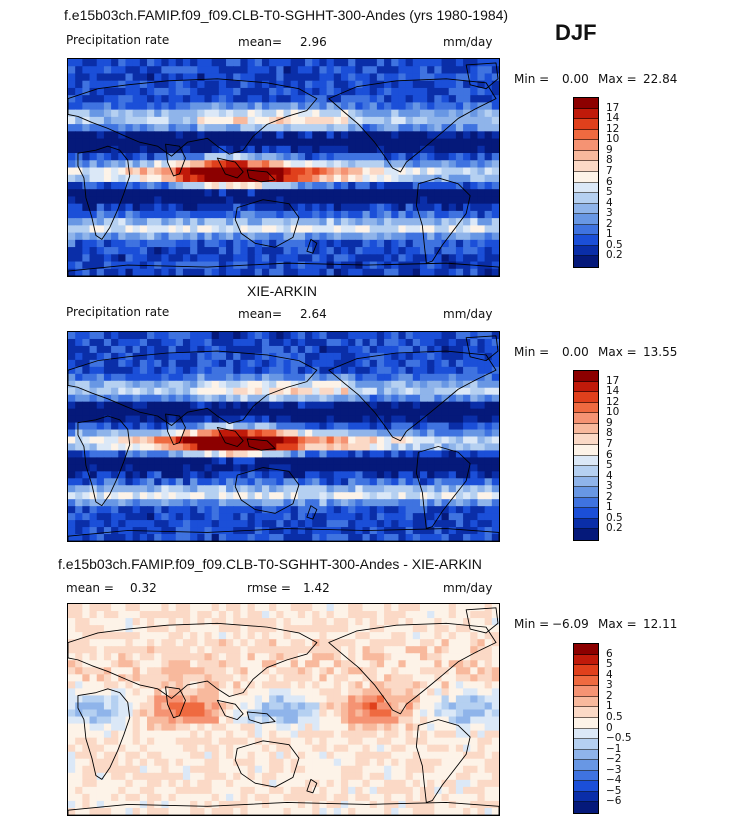 This screenshot has width=733, height=823. What do you see at coordinates (269, 588) in the screenshot?
I see `panel3-rmse-label: rmse =` at bounding box center [269, 588].